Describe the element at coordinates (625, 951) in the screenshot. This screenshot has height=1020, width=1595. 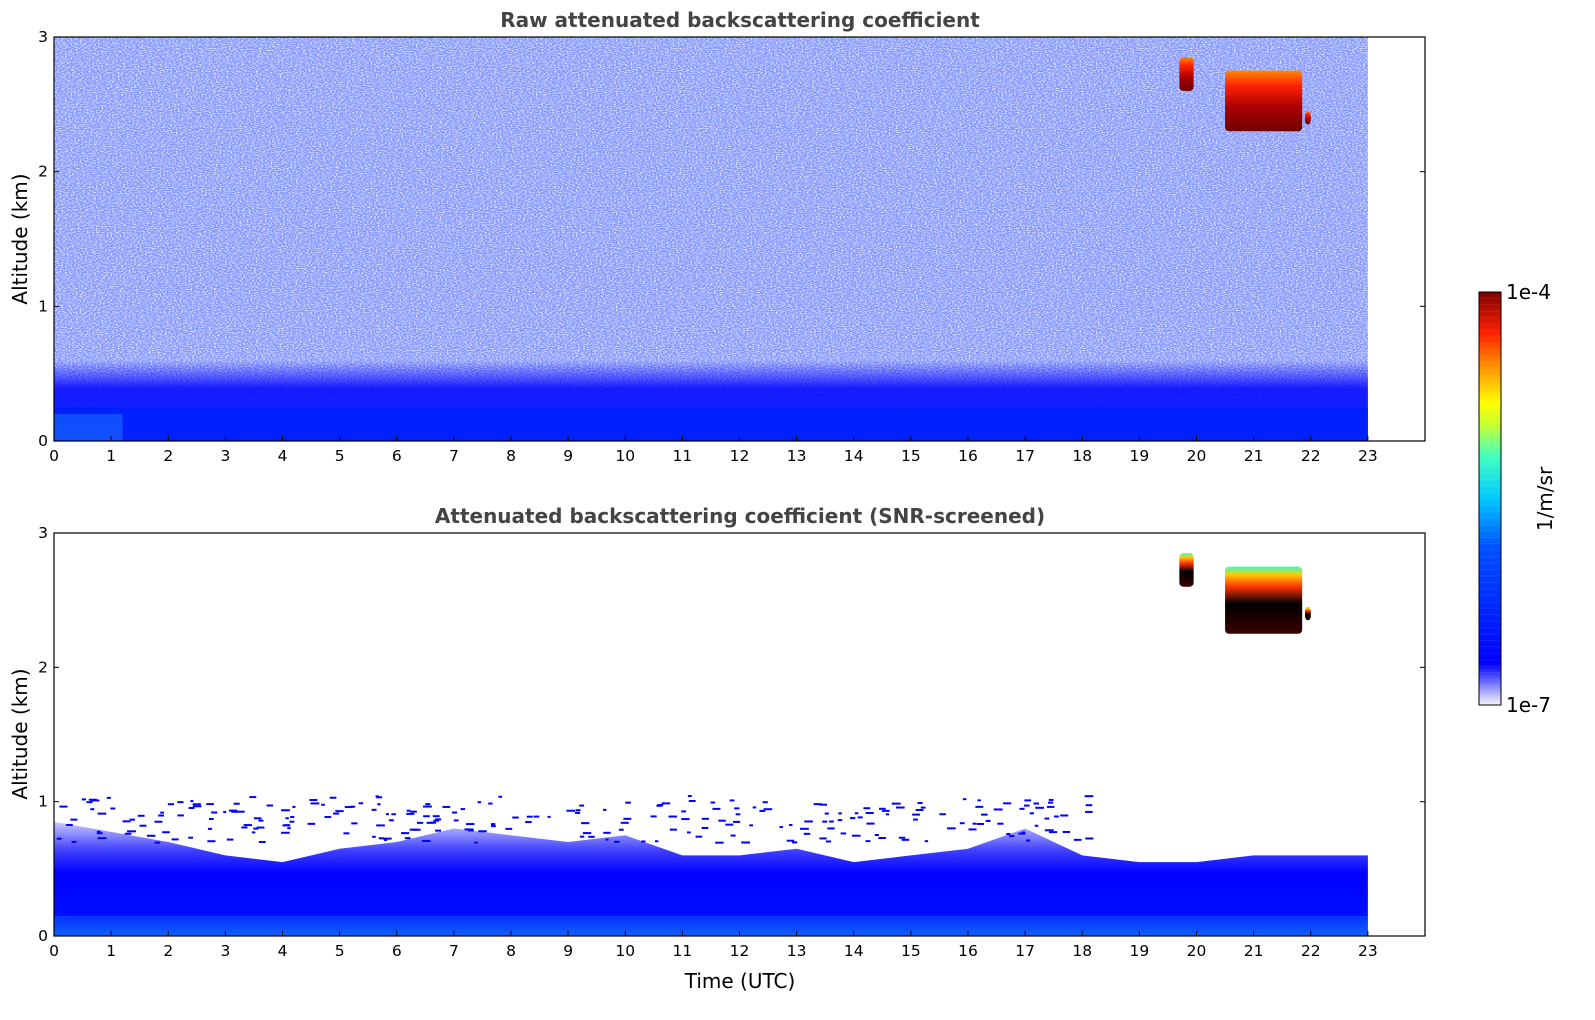
I see `x-tick-label: 10` at that location.